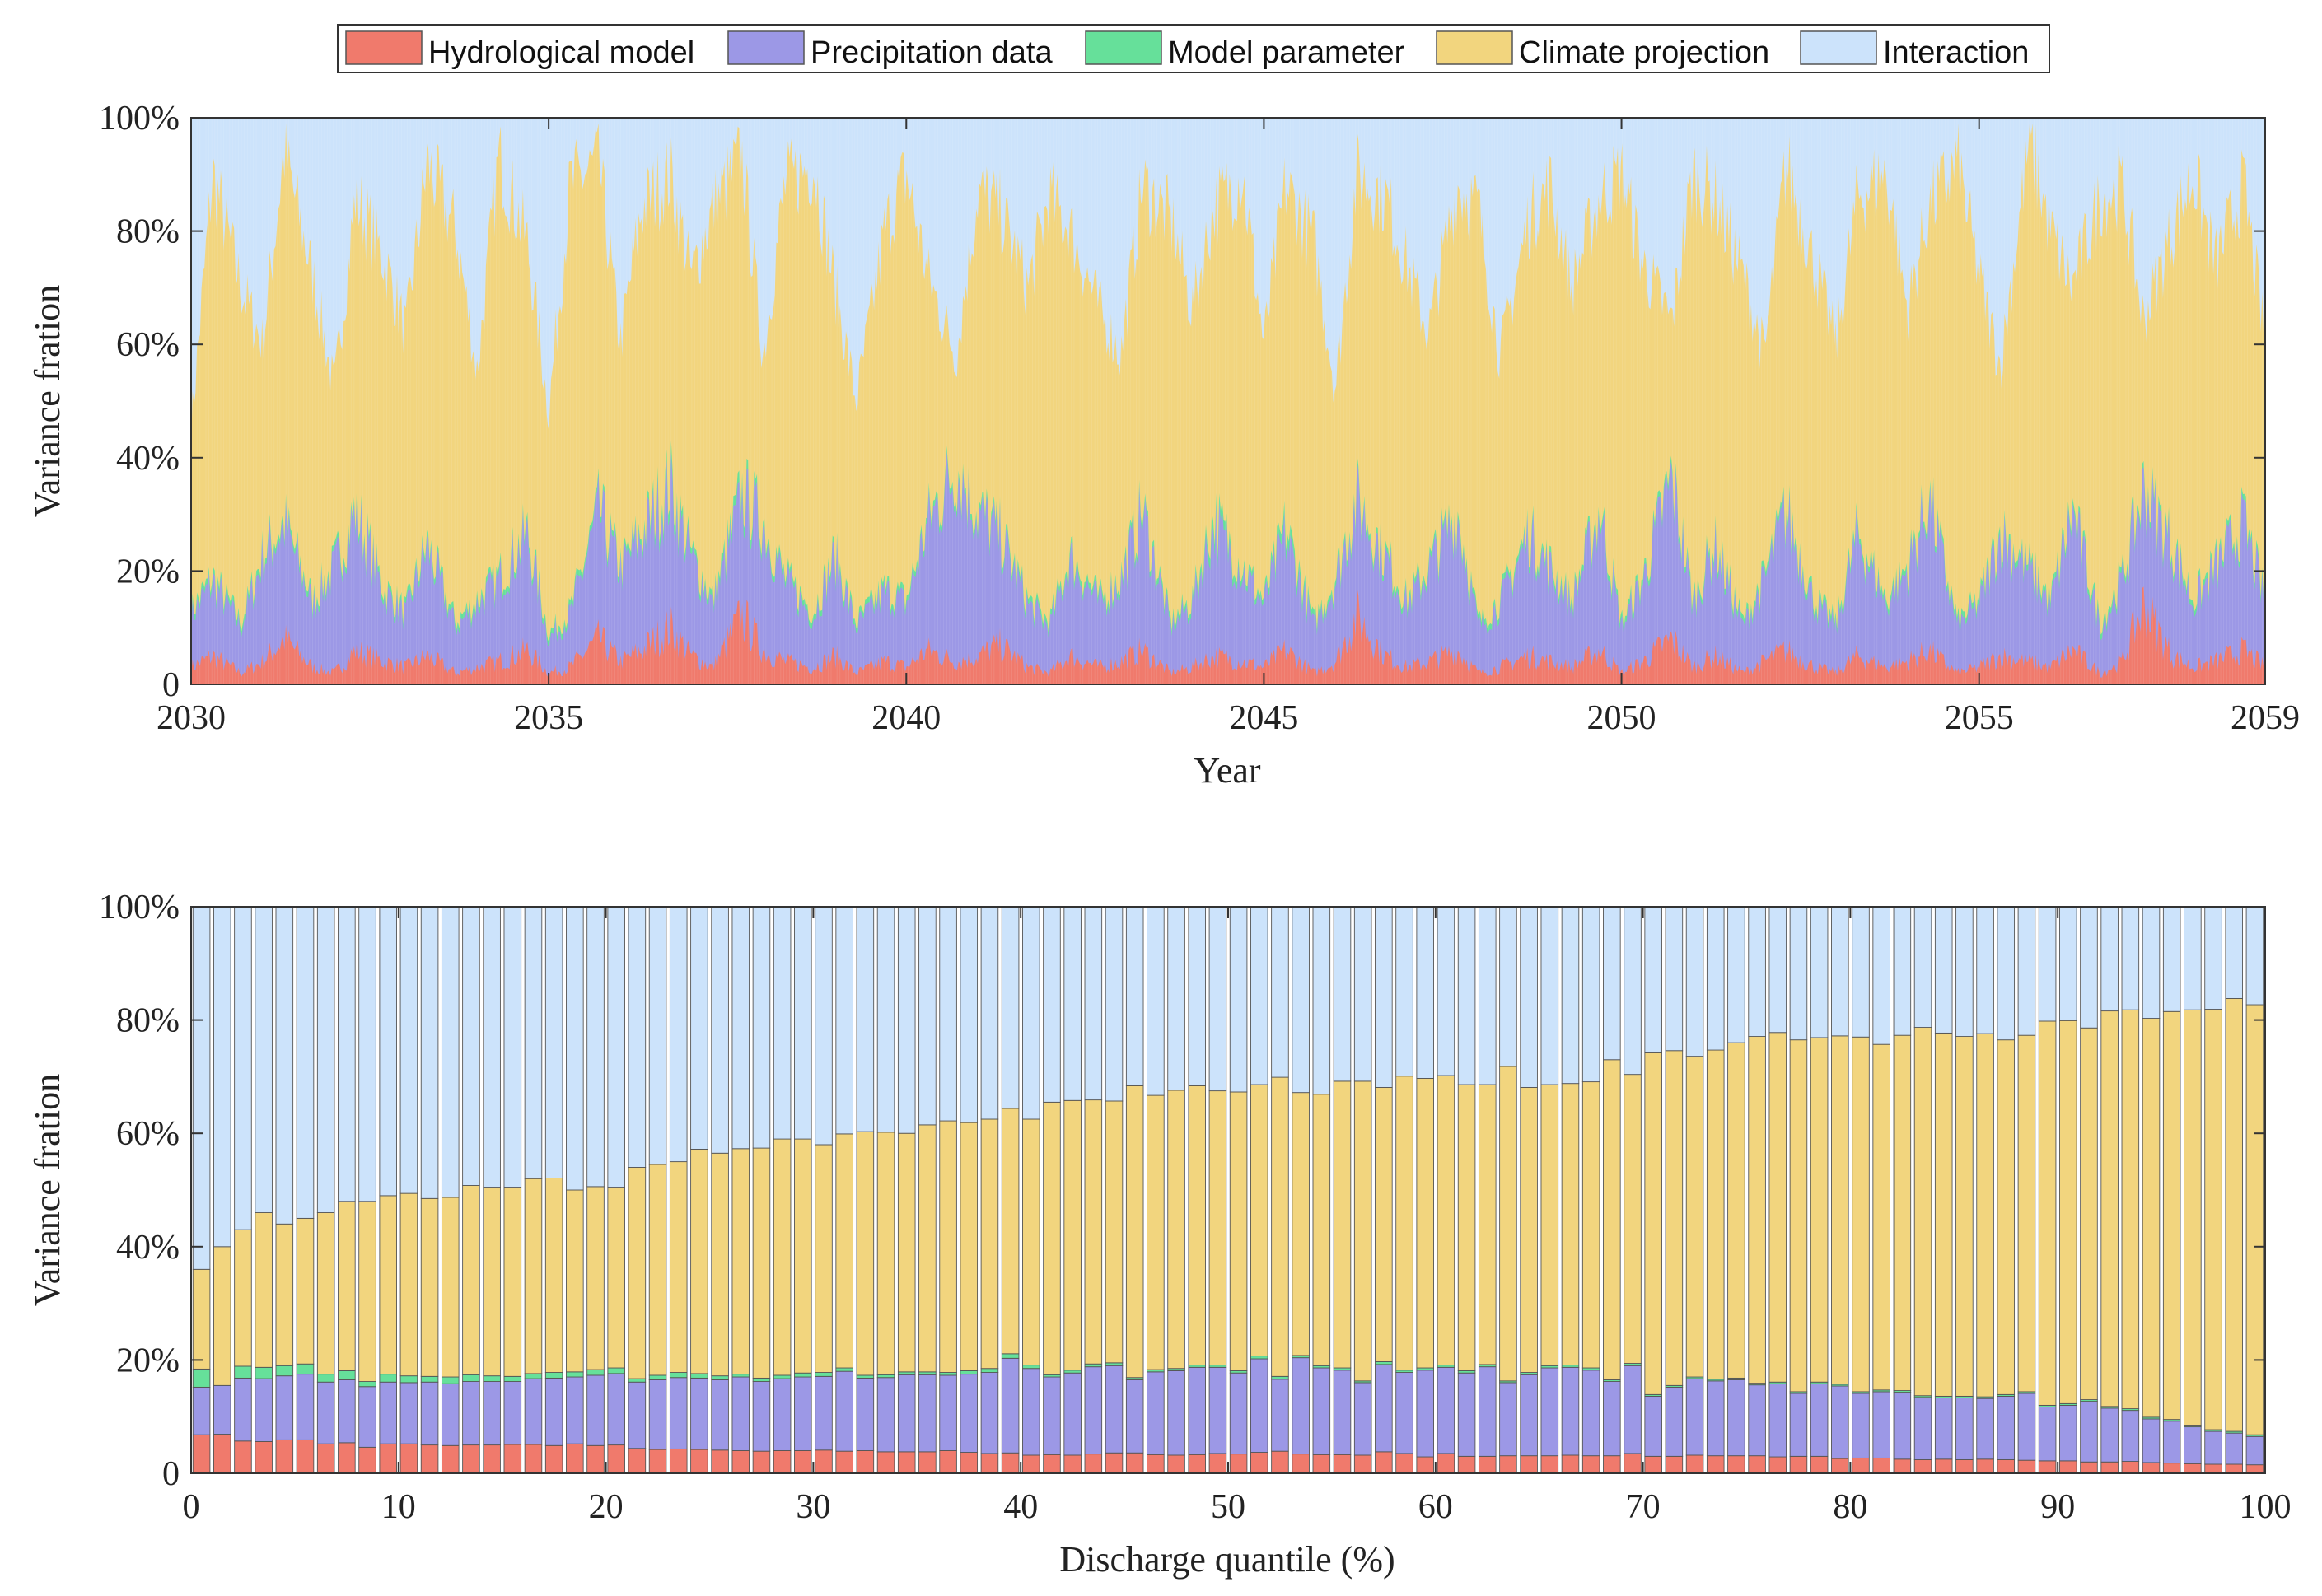  Describe the element at coordinates (890, 50) in the screenshot. I see `legend-item-precipitation-data: Precipitation data` at that location.